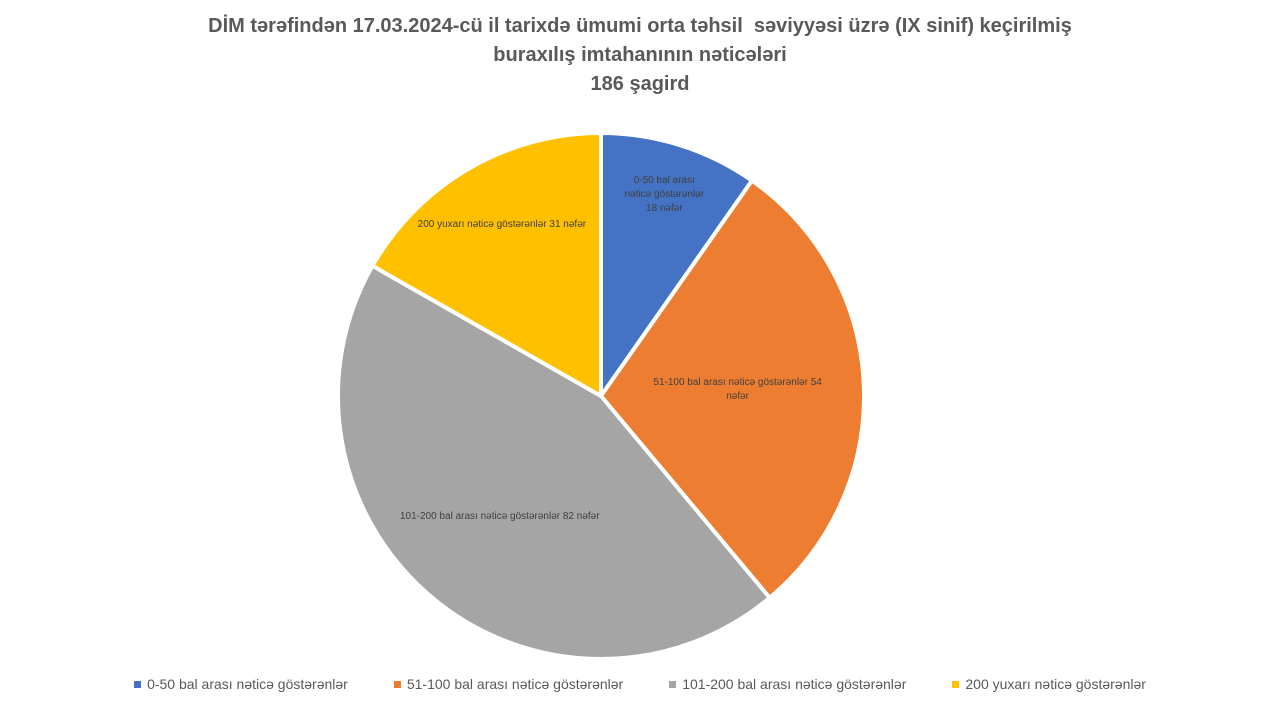 This screenshot has height=720, width=1280. I want to click on legend-label: 0-50 bal arası nəticə göstərənlər, so click(247, 684).